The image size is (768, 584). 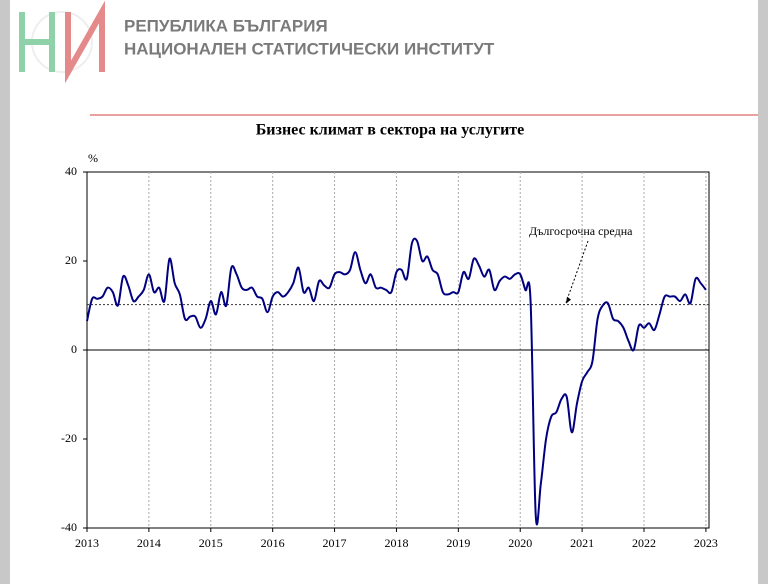 I want to click on x-tick-label: 2022, so click(x=644, y=543).